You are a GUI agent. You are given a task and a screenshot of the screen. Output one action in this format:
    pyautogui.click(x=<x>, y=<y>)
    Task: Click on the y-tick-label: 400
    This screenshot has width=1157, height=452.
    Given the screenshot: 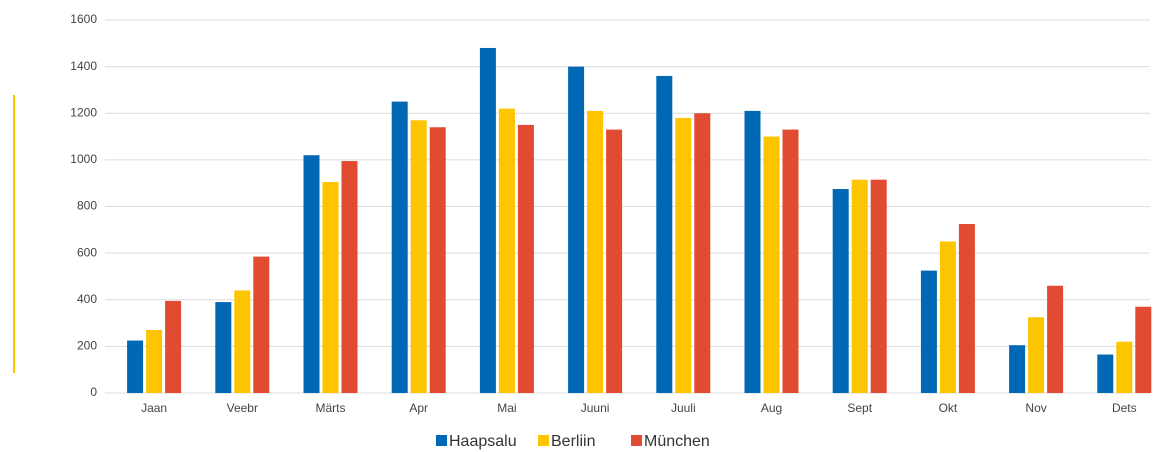 What is the action you would take?
    pyautogui.click(x=87, y=299)
    